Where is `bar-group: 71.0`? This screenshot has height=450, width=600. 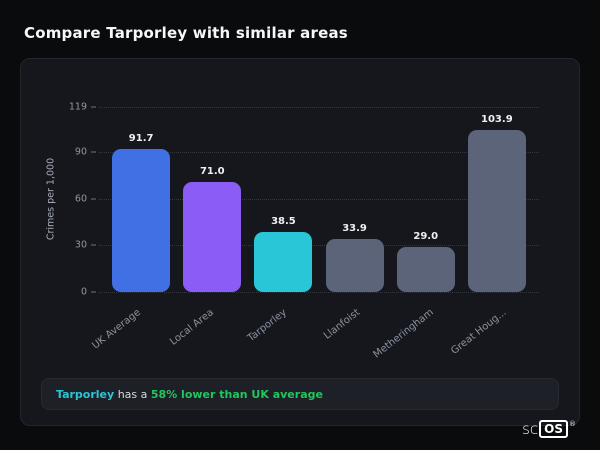 bar-group: 71.0 is located at coordinates (212, 199).